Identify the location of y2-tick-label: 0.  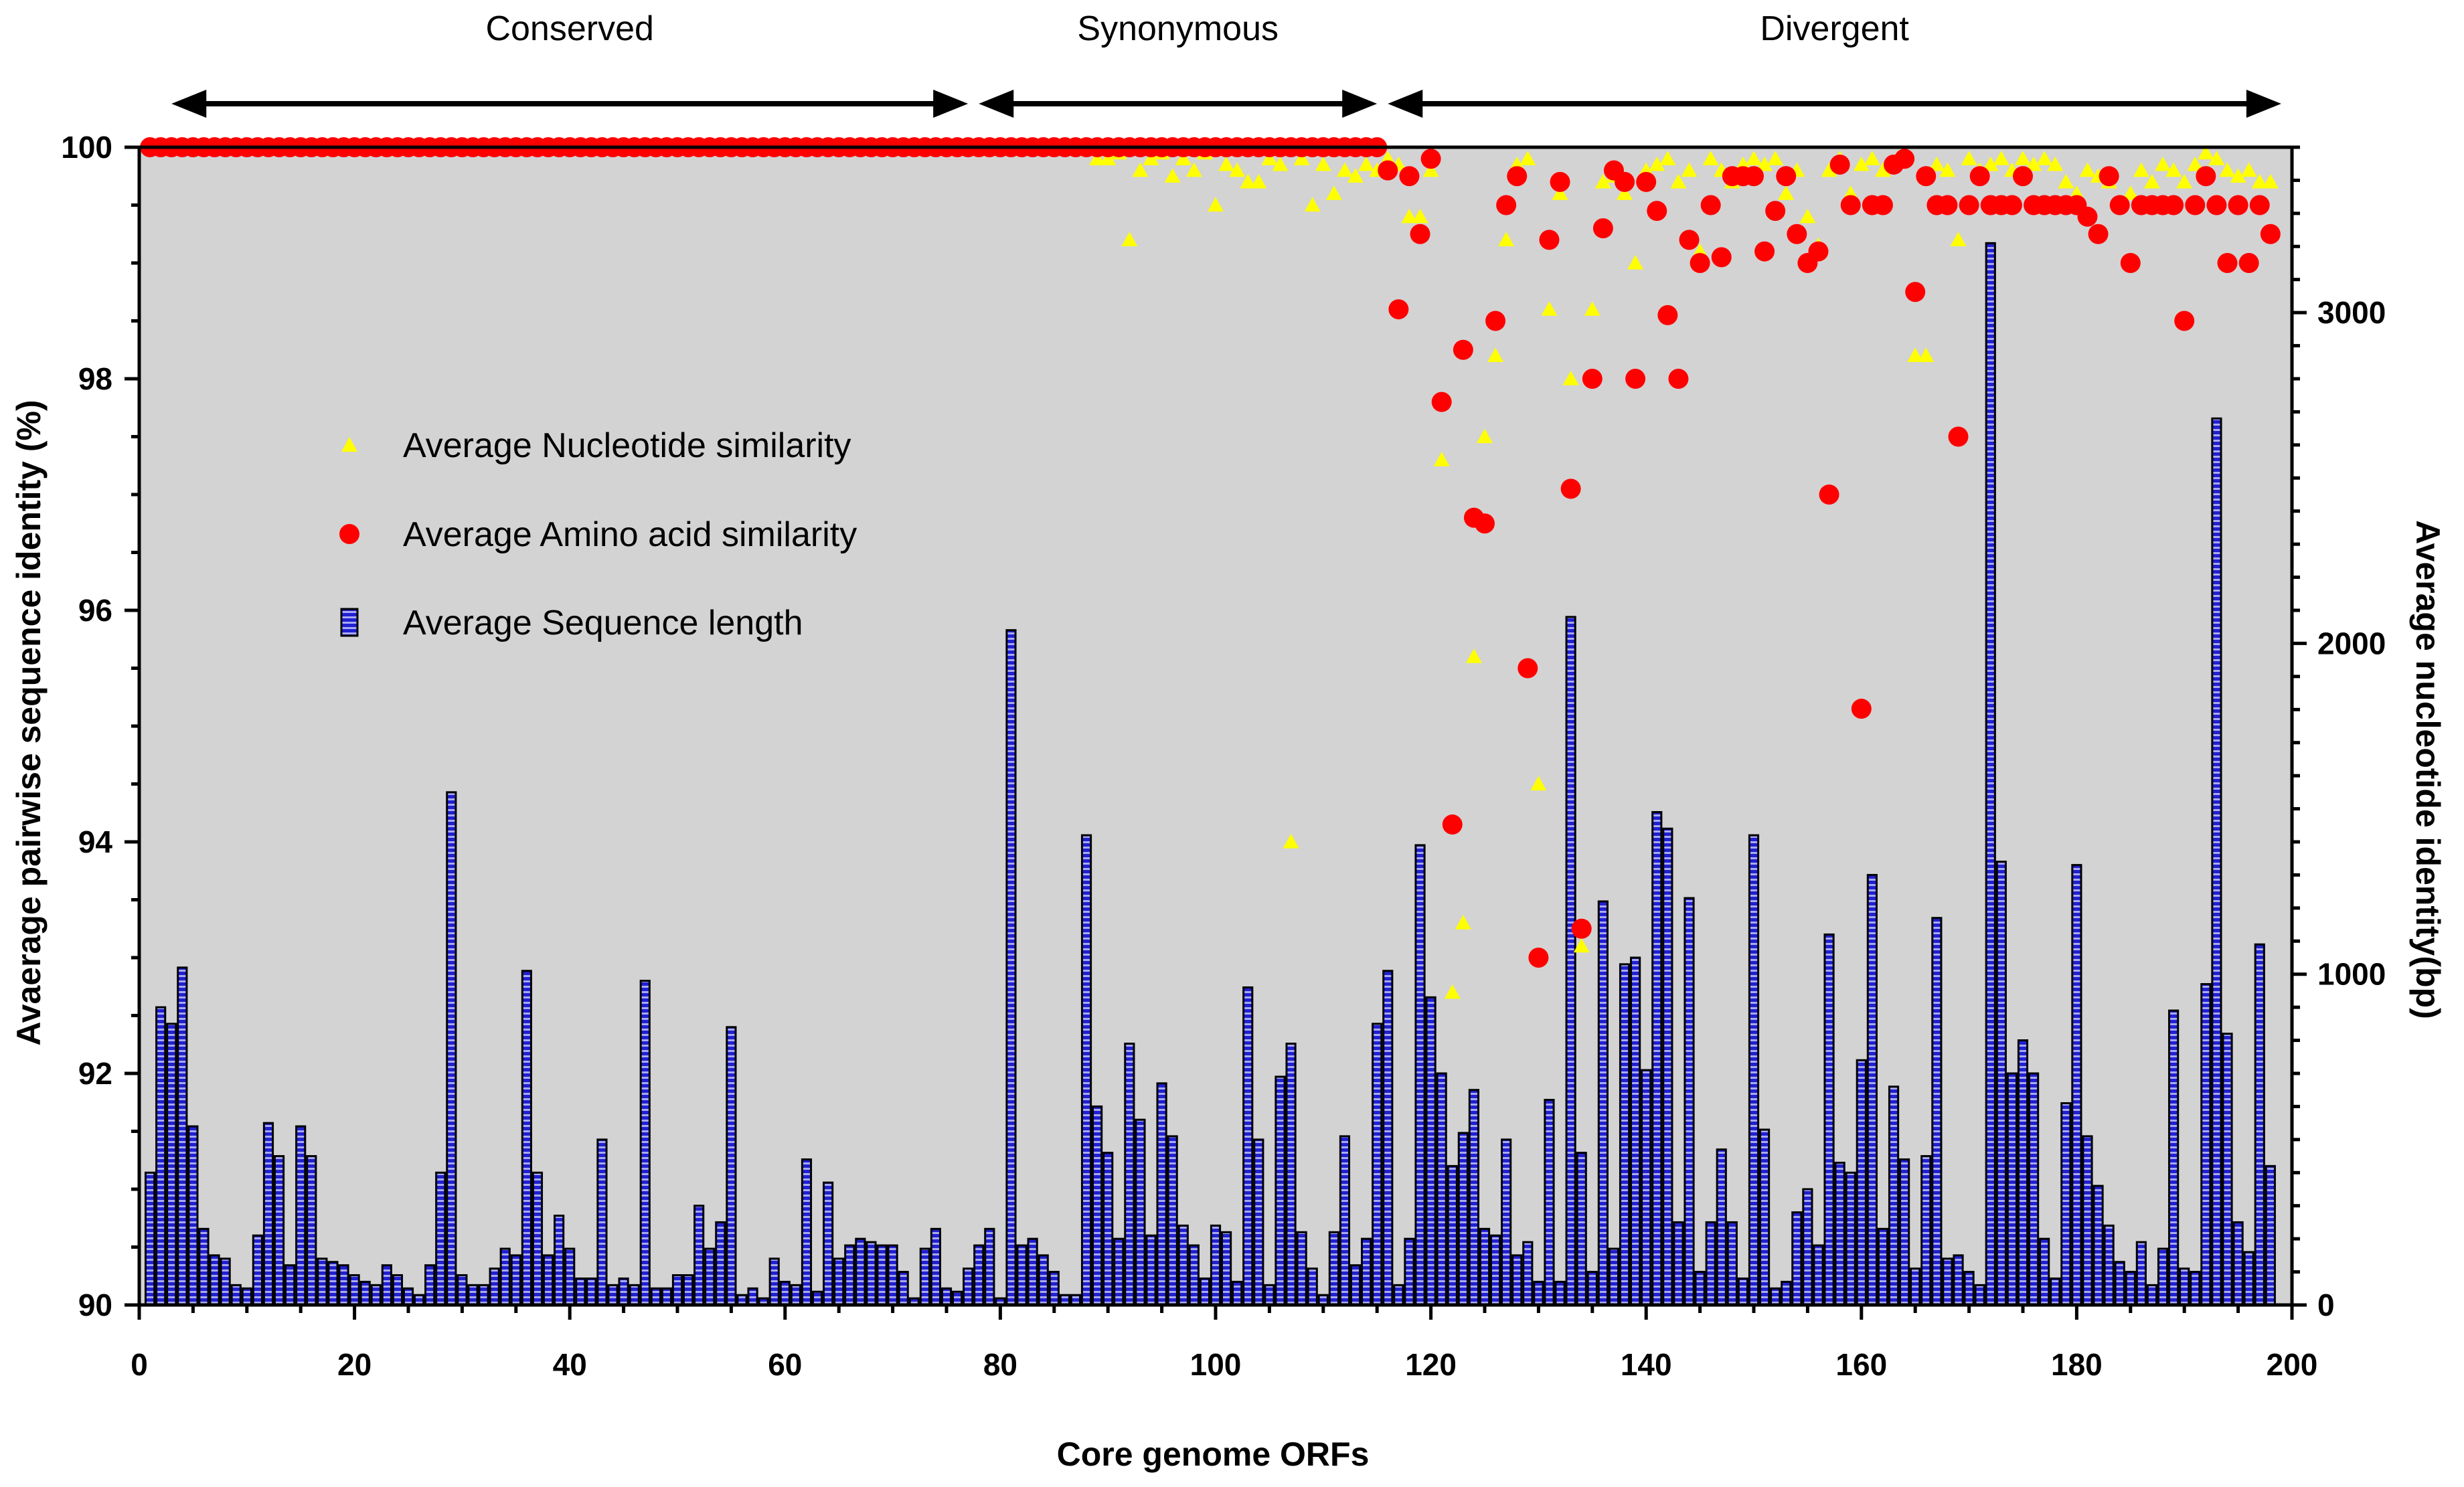
(2326, 1305).